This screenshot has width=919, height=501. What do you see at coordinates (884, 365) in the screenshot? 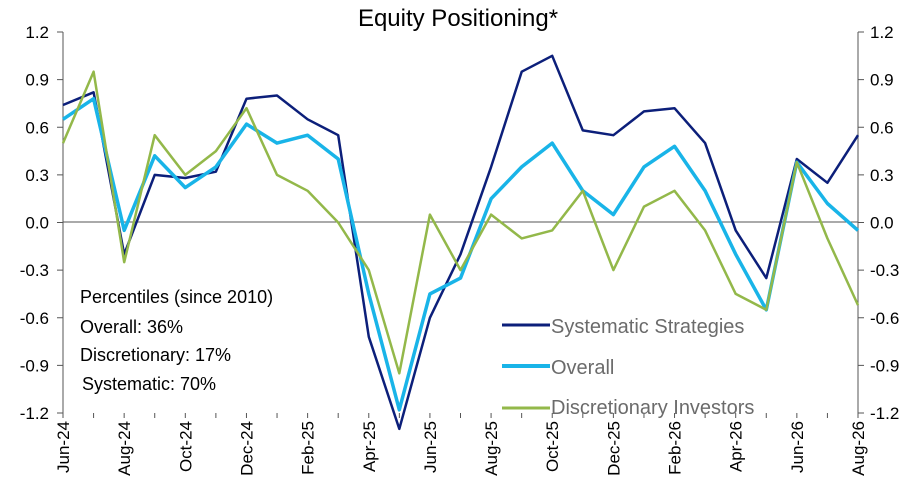
I see `right-ytick-label-1: -0.9` at bounding box center [884, 365].